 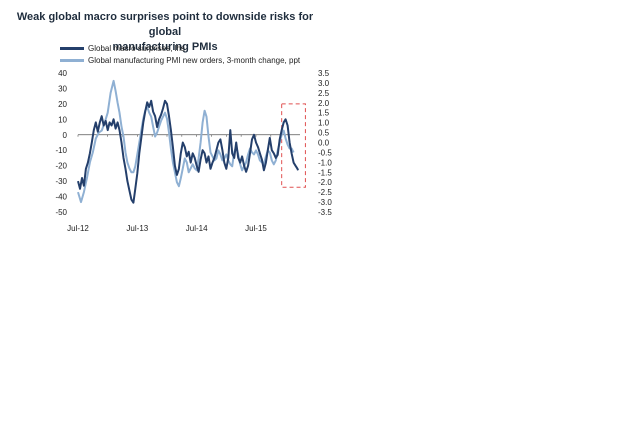 What do you see at coordinates (197, 228) in the screenshot?
I see `x-tick-label: Jul-14` at bounding box center [197, 228].